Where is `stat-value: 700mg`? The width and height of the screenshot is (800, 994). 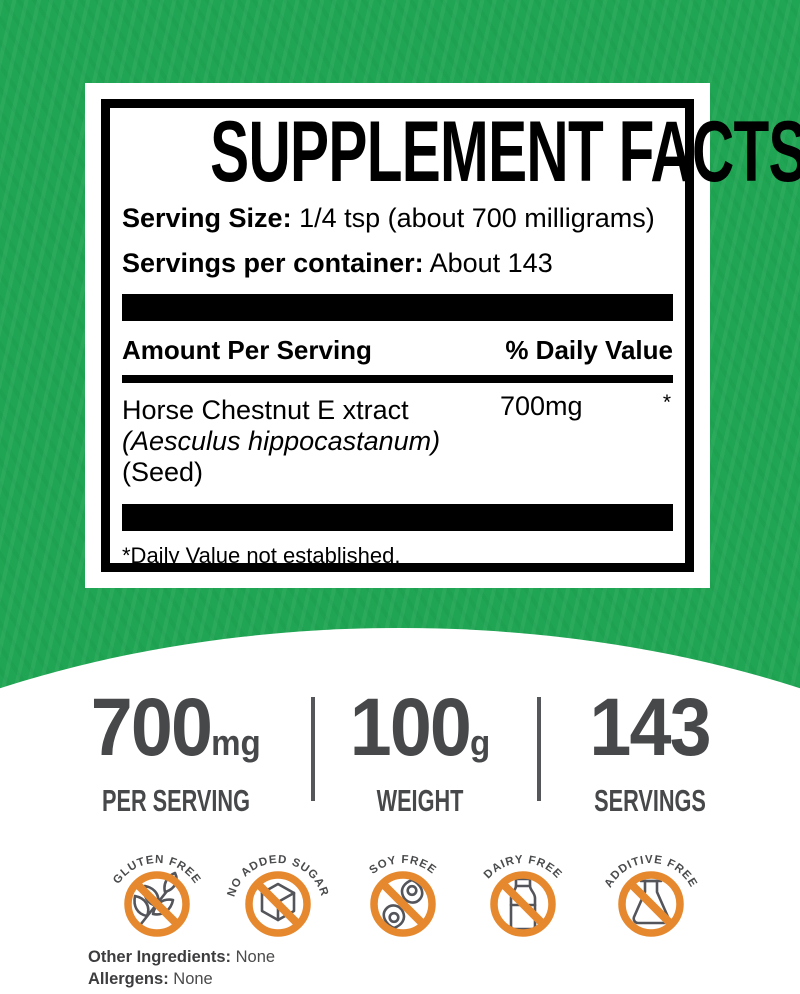
stat-value: 700mg is located at coordinates (176, 735).